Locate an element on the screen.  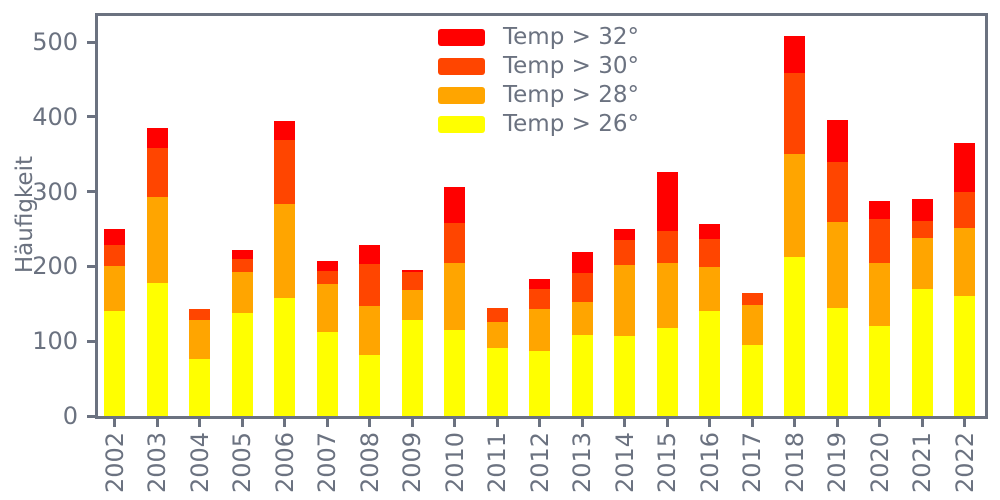
legend: Temp > 32° Temp > 30° Temp > 28° Temp > 26° is located at coordinates (538, 80).